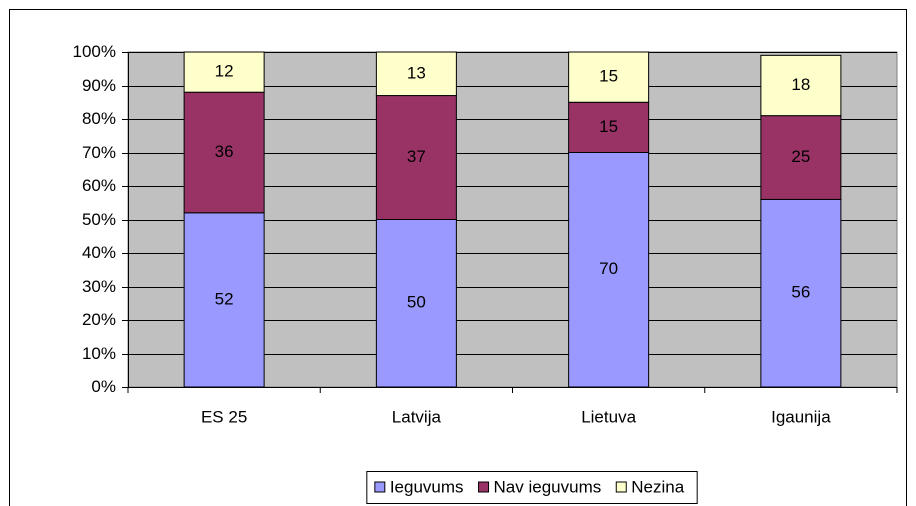 The width and height of the screenshot is (916, 506). What do you see at coordinates (224, 298) in the screenshot?
I see `data-label: 52` at bounding box center [224, 298].